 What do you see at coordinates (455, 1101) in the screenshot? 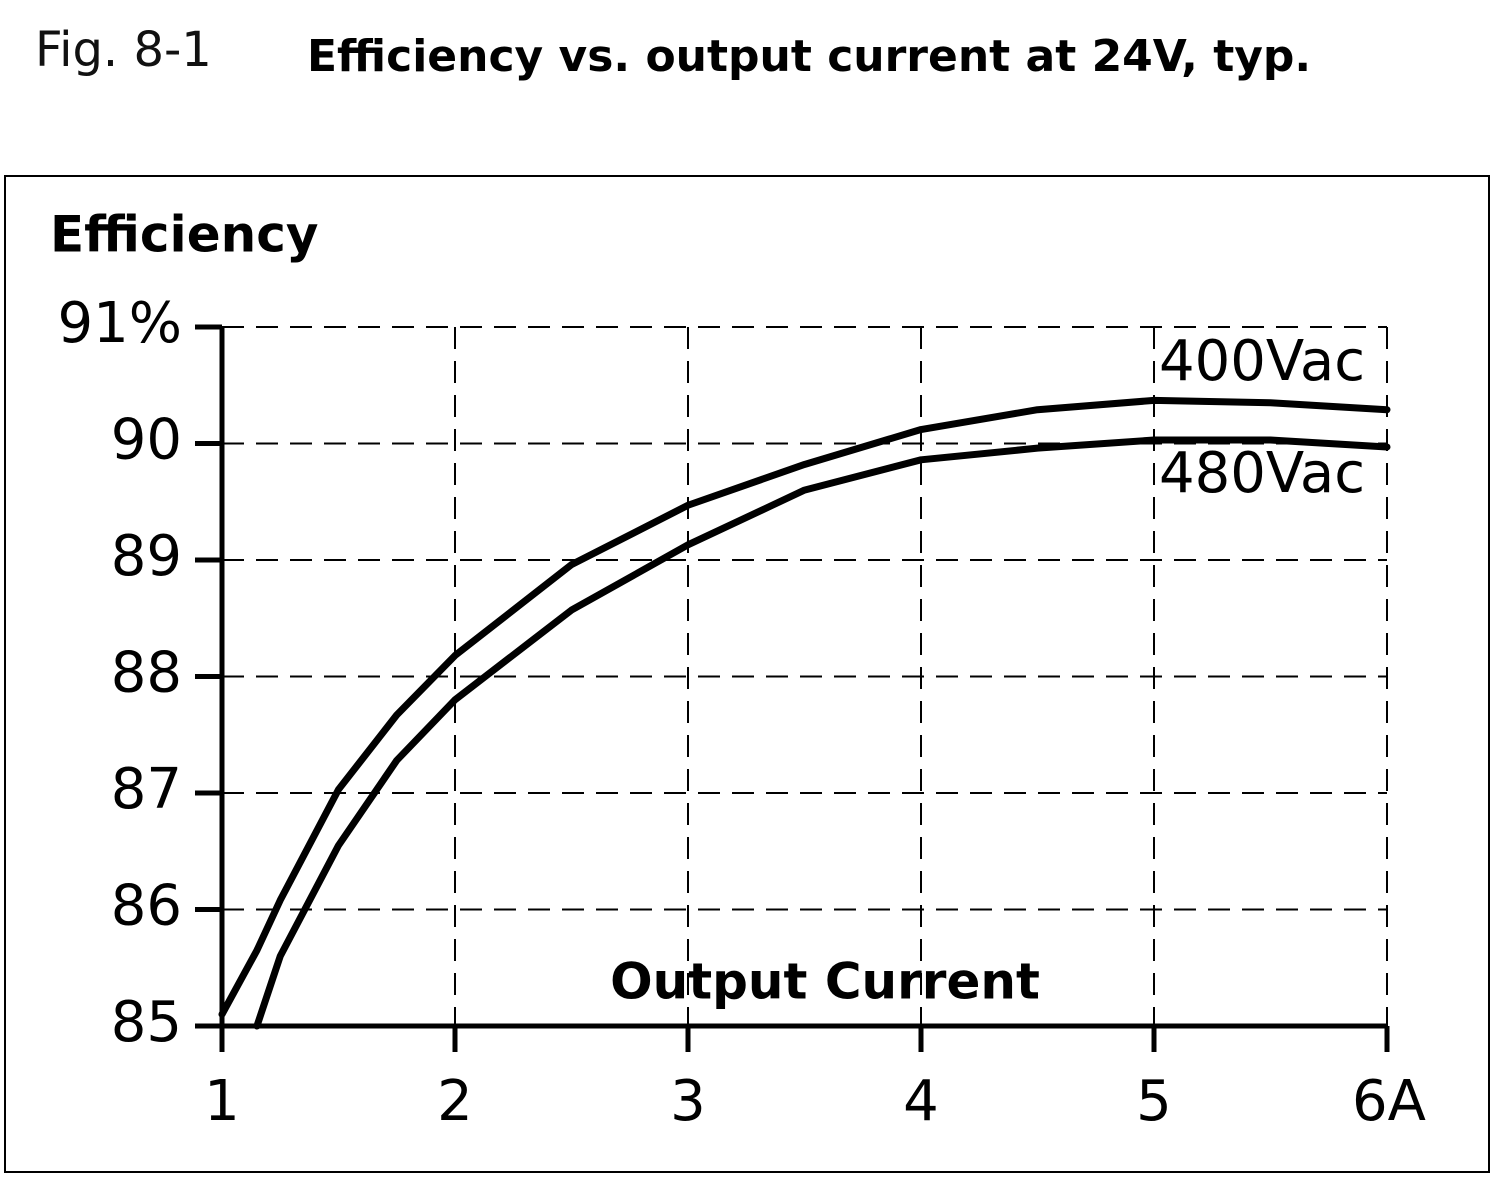
I see `x-tick-label: 2` at bounding box center [455, 1101].